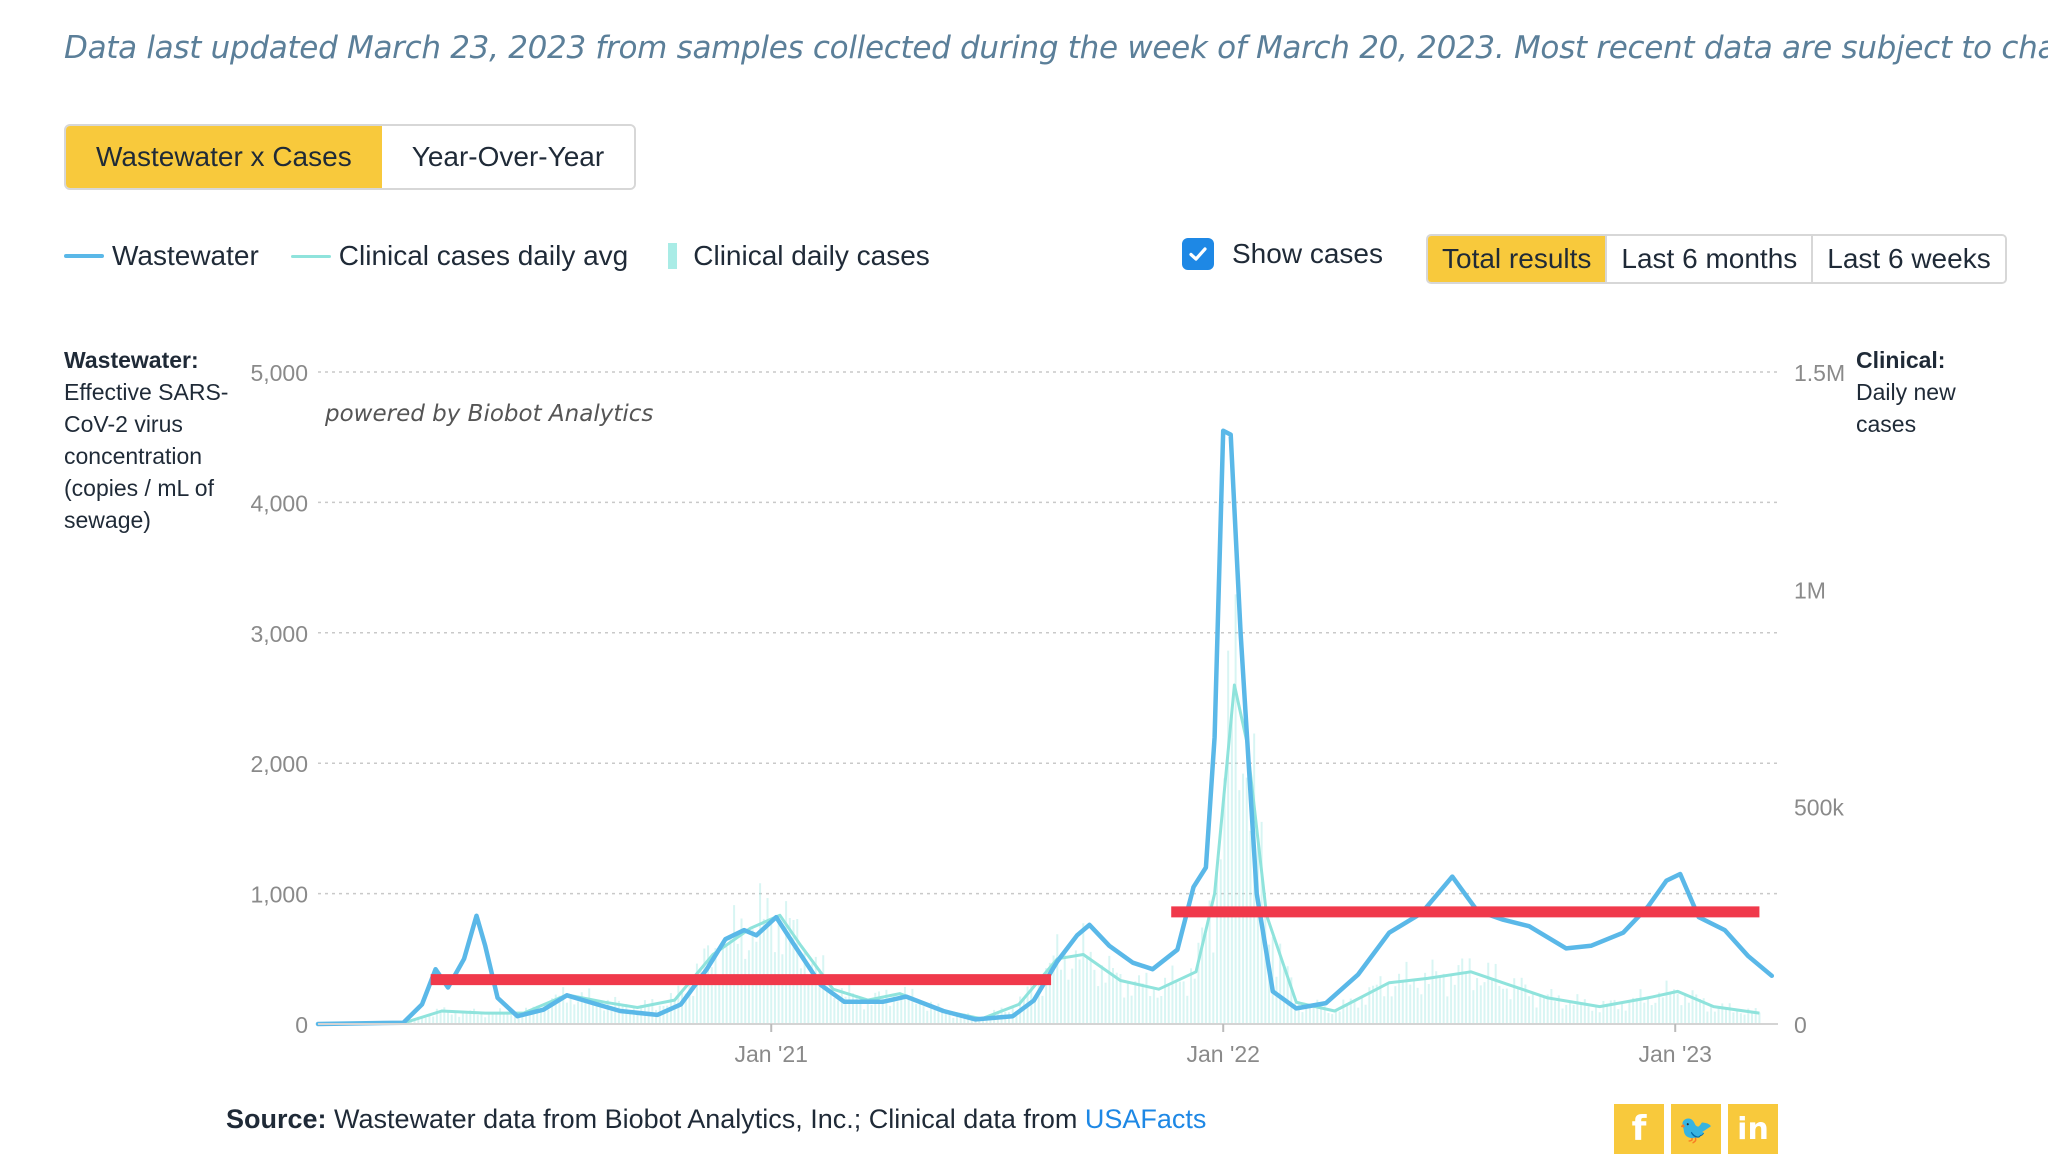 Image resolution: width=2048 pixels, height=1160 pixels. What do you see at coordinates (1819, 808) in the screenshot?
I see `right-tick-label: 500k` at bounding box center [1819, 808].